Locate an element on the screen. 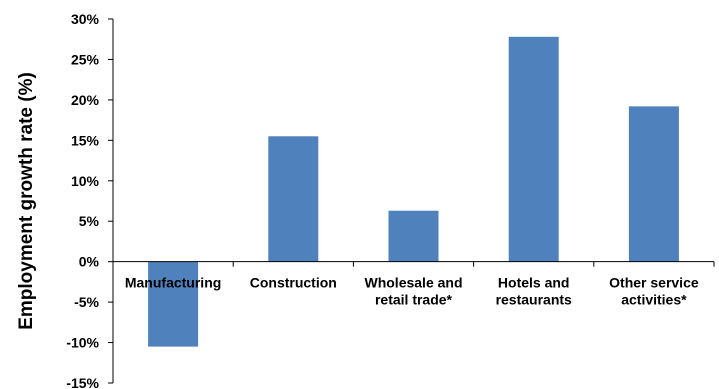  x-category-label: Other service is located at coordinates (654, 283).